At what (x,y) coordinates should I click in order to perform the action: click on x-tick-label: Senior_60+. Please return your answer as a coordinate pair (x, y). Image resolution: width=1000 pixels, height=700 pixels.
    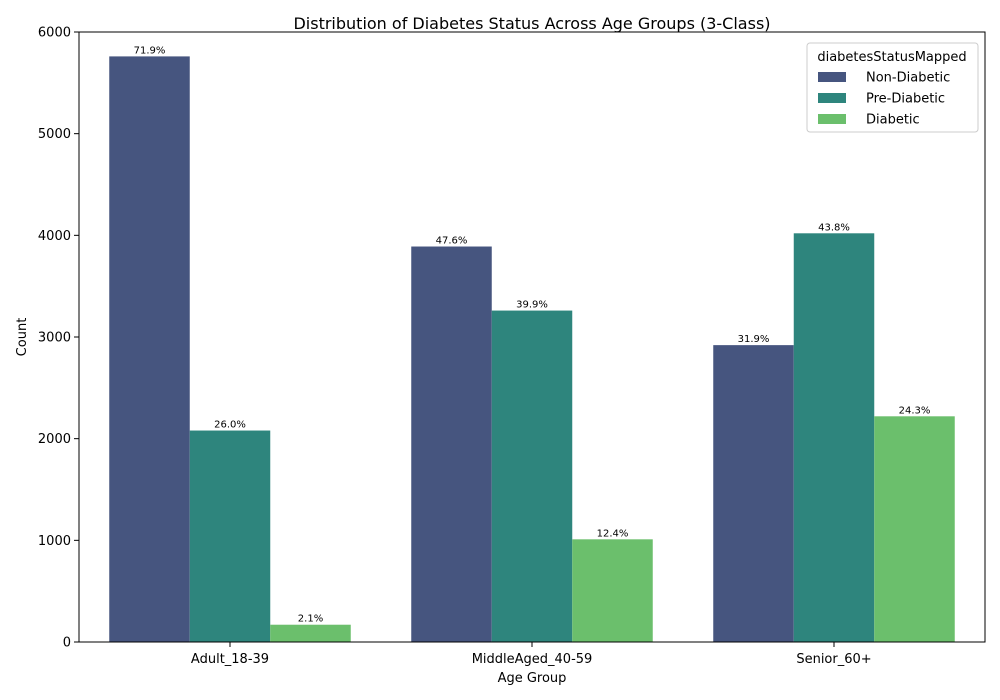
    Looking at the image, I should click on (833, 659).